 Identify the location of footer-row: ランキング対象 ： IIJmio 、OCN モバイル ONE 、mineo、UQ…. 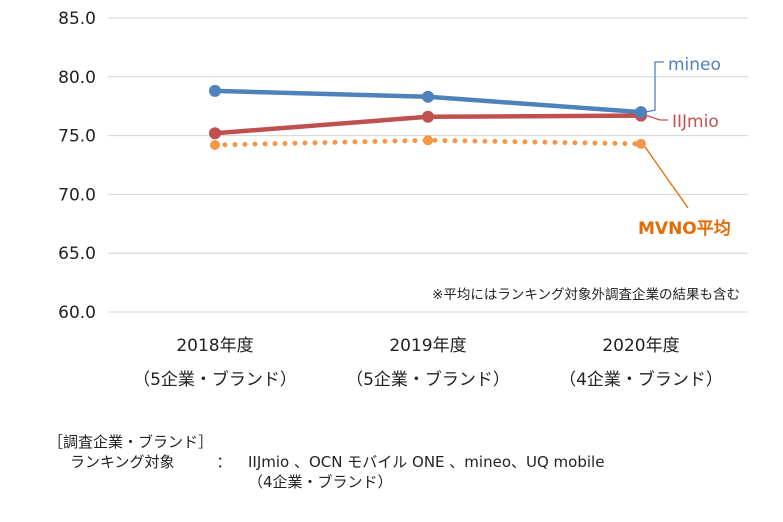
(398, 462).